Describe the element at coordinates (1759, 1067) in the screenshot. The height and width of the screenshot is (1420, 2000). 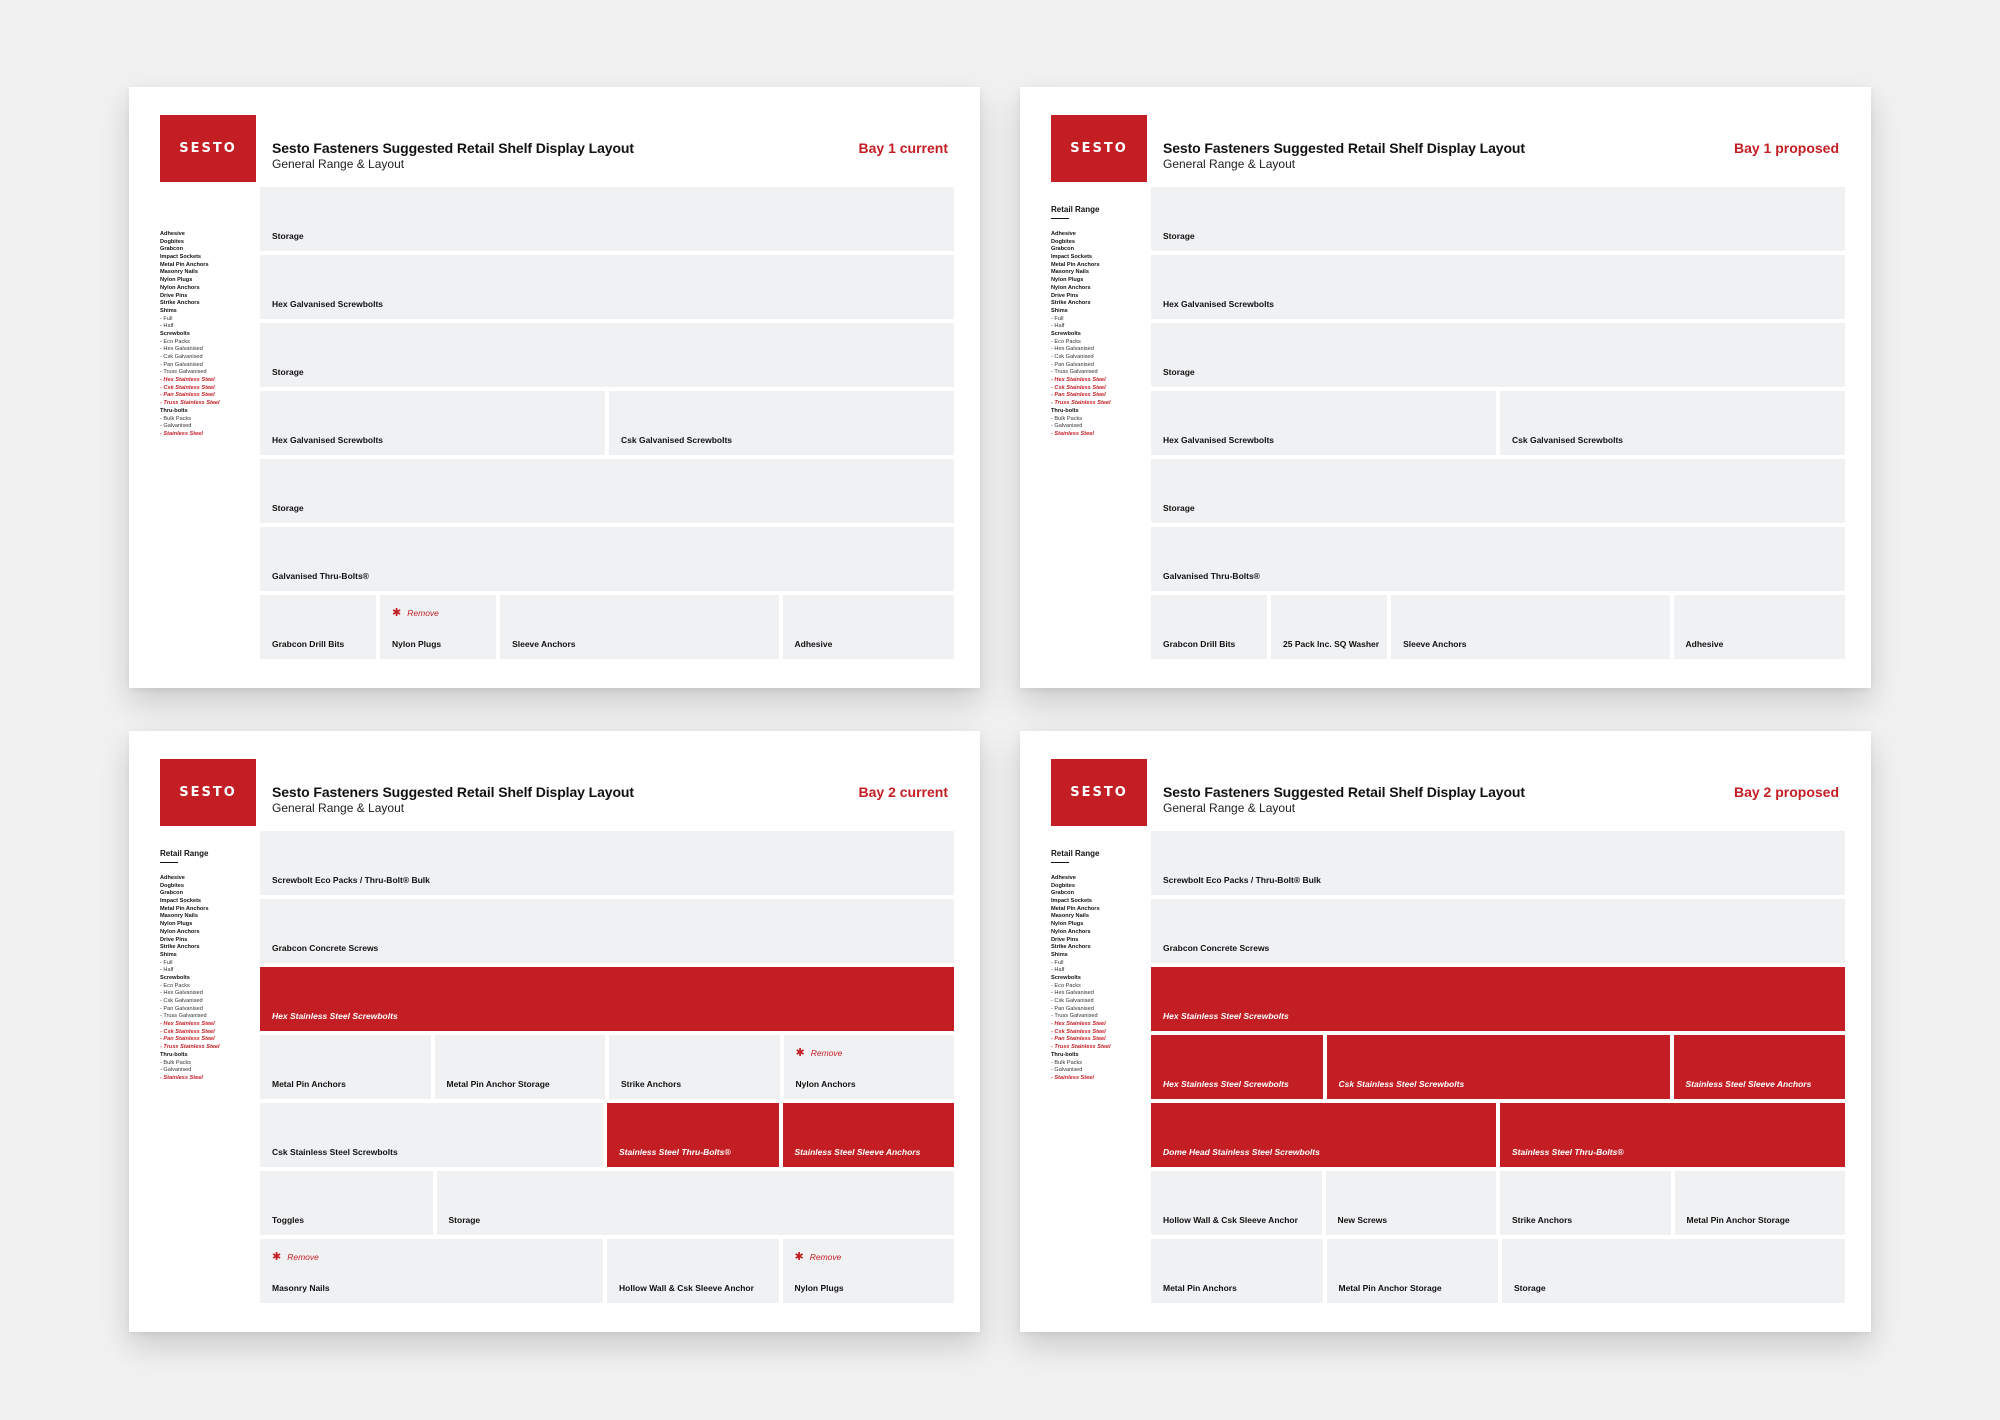
I see `shelf-cell: Stainless Steel Sleeve Anchors` at that location.